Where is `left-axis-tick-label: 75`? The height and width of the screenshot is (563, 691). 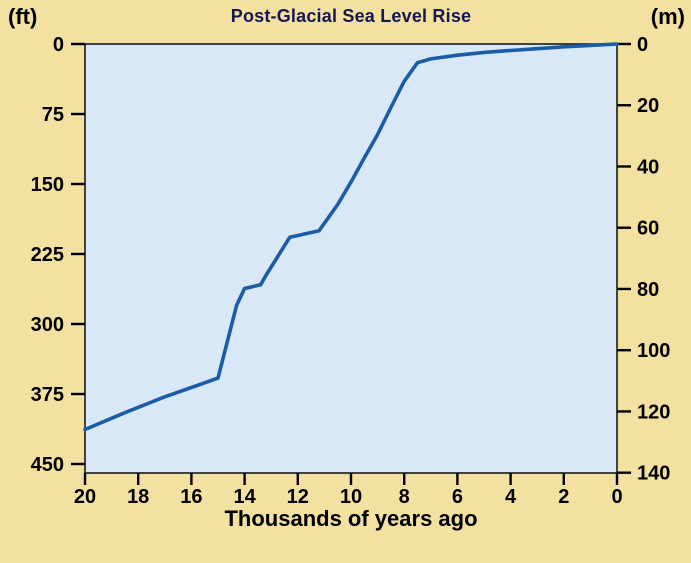
left-axis-tick-label: 75 is located at coordinates (53, 115).